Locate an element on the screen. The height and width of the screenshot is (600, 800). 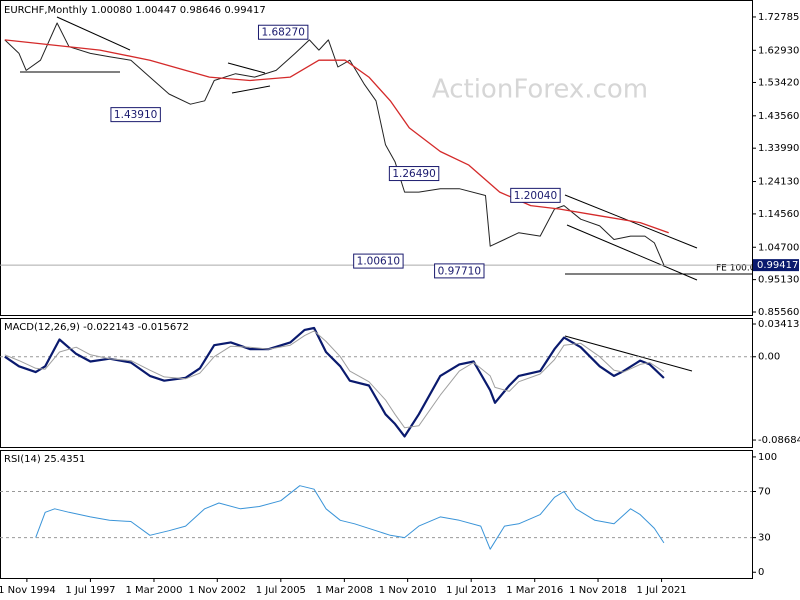
annotation-label: 1.20040 is located at coordinates (535, 196).